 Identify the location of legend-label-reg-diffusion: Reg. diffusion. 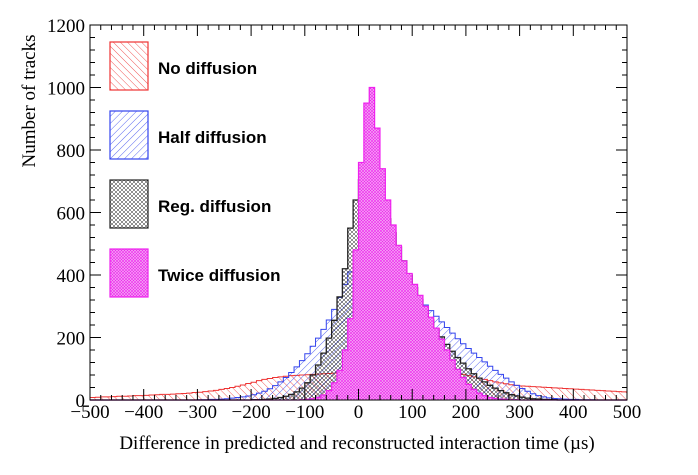
(214, 206).